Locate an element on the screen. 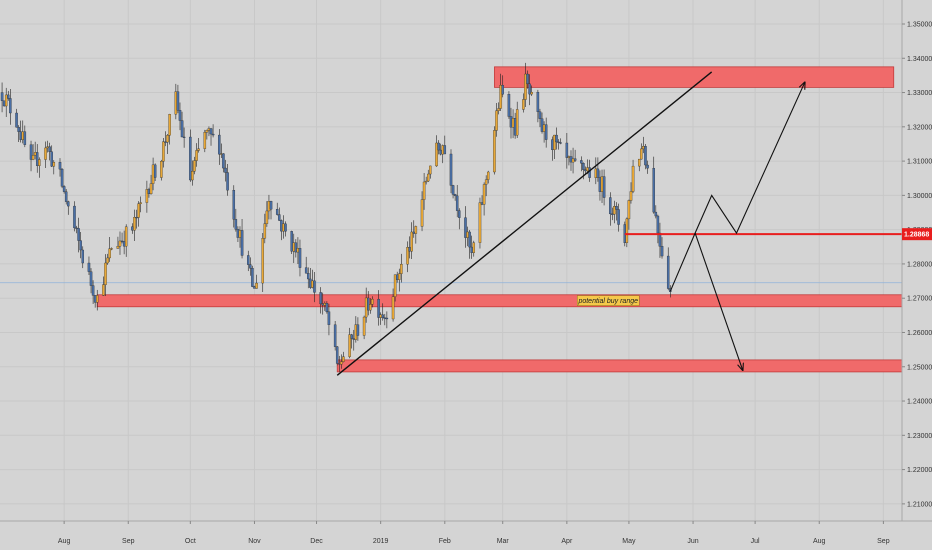 The width and height of the screenshot is (932, 550). x-tick-label: Mar is located at coordinates (503, 541).